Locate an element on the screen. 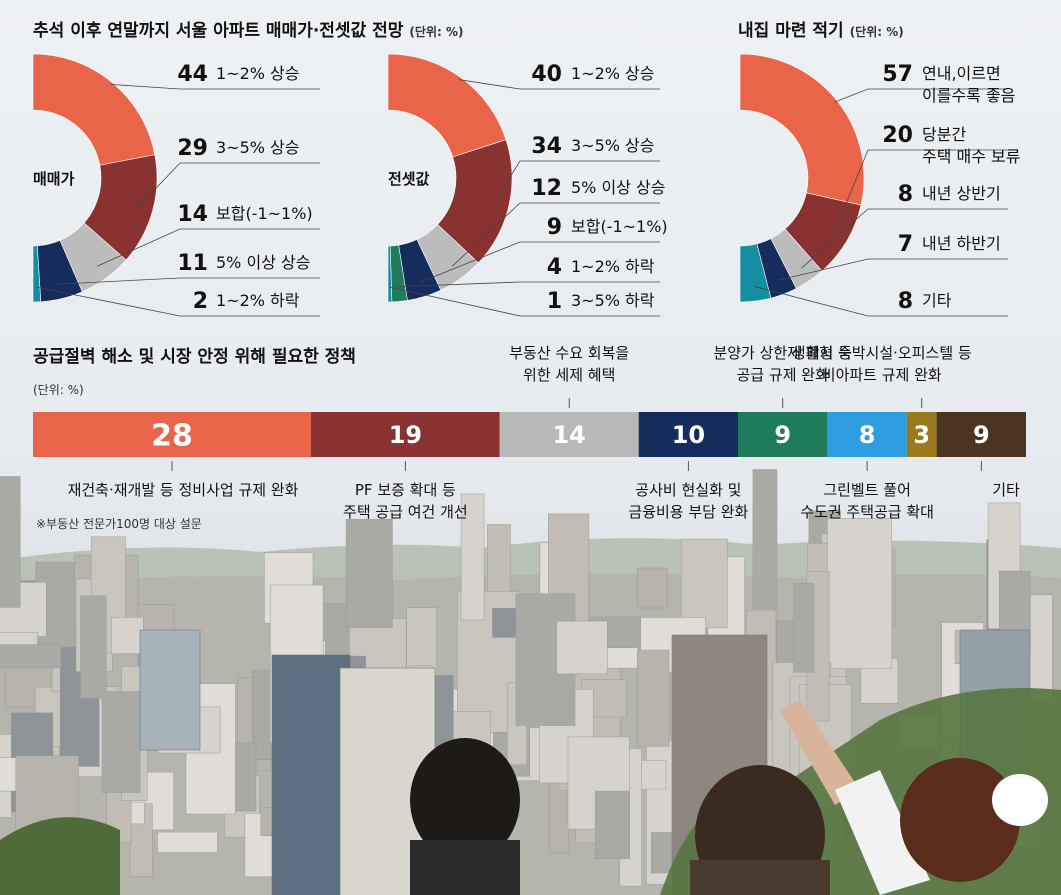 The height and width of the screenshot is (895, 1061). policy-segment-value: 3 is located at coordinates (921, 435).